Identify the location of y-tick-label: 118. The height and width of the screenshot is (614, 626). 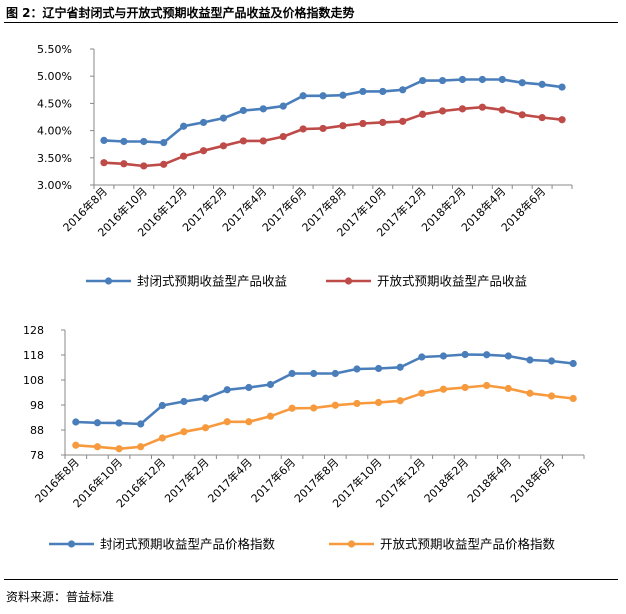
(33, 355).